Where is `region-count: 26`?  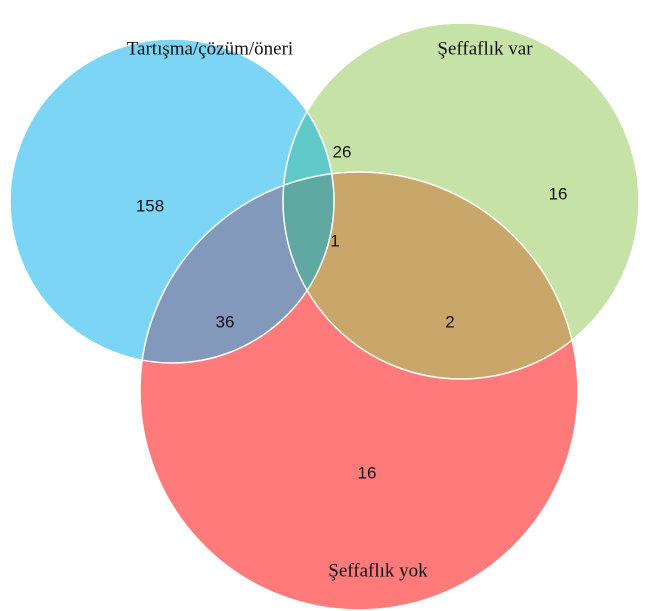 region-count: 26 is located at coordinates (342, 151).